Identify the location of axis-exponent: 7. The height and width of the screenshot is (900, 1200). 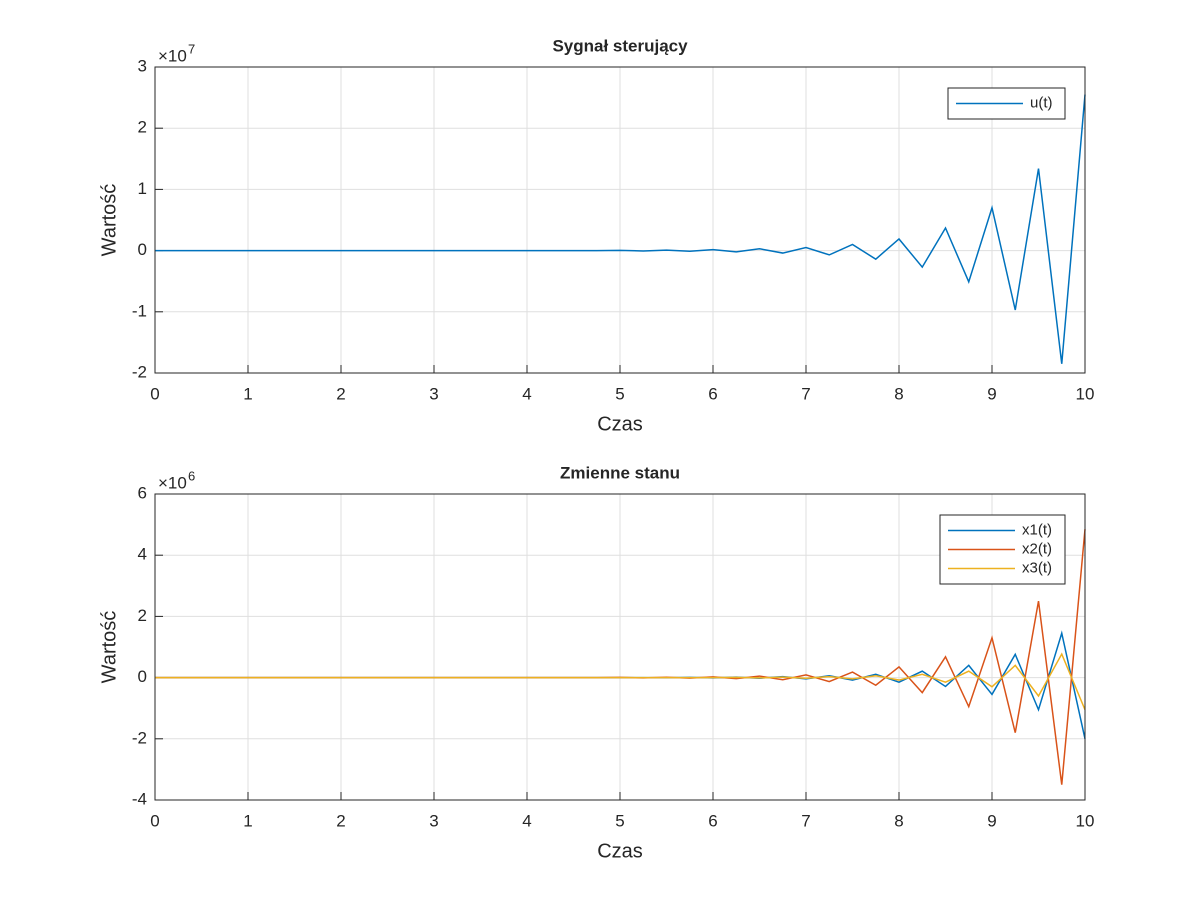
(191, 48).